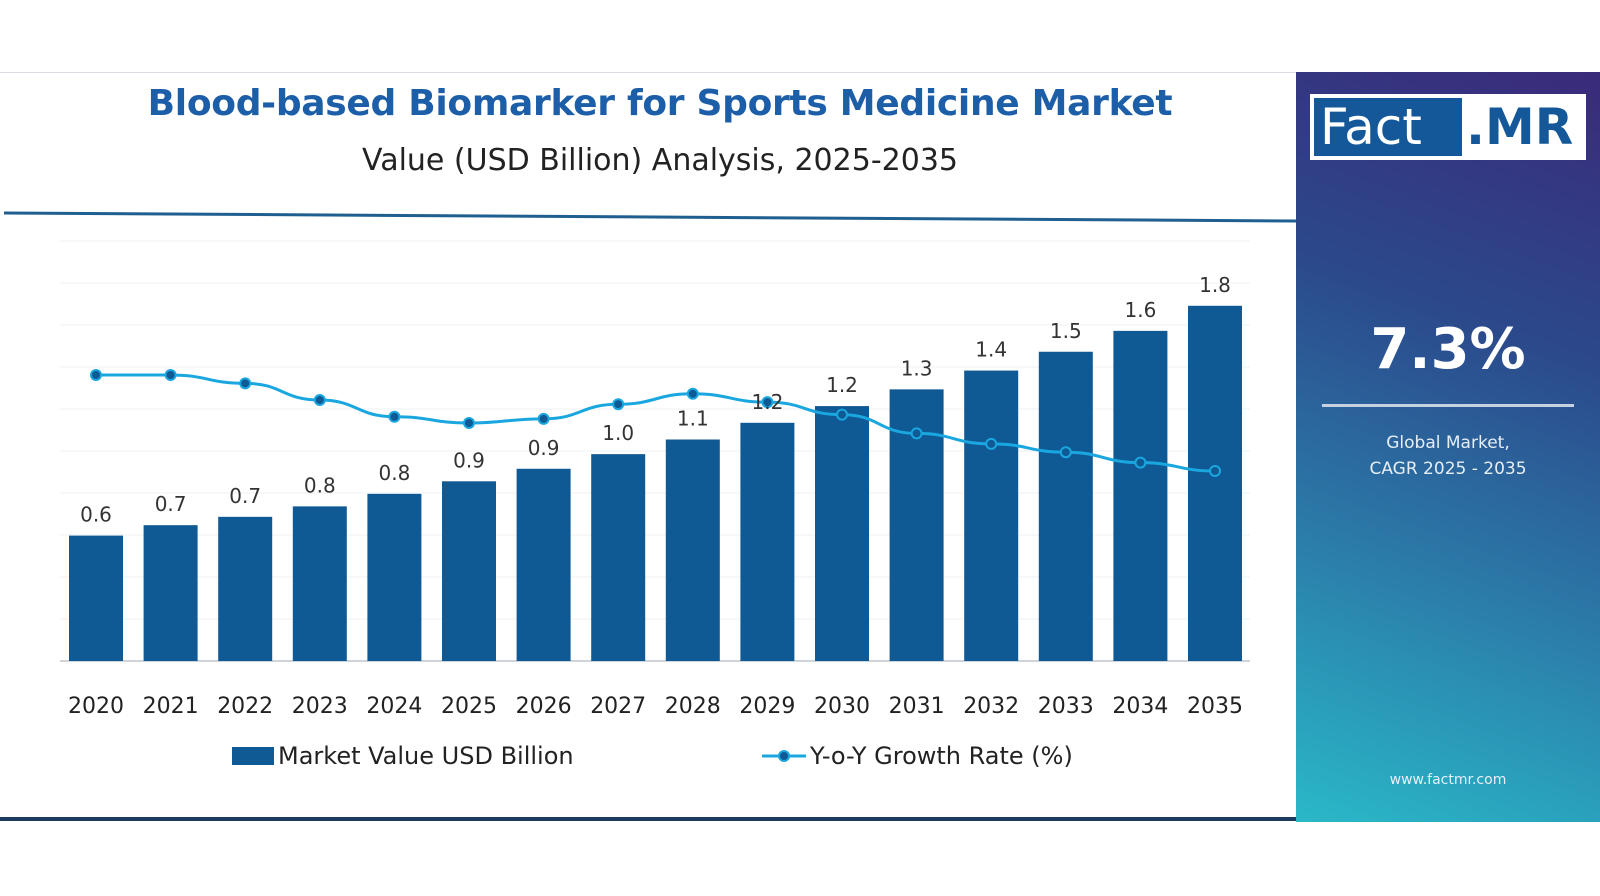 This screenshot has width=1600, height=896. I want to click on x-tick-label: 2025, so click(469, 706).